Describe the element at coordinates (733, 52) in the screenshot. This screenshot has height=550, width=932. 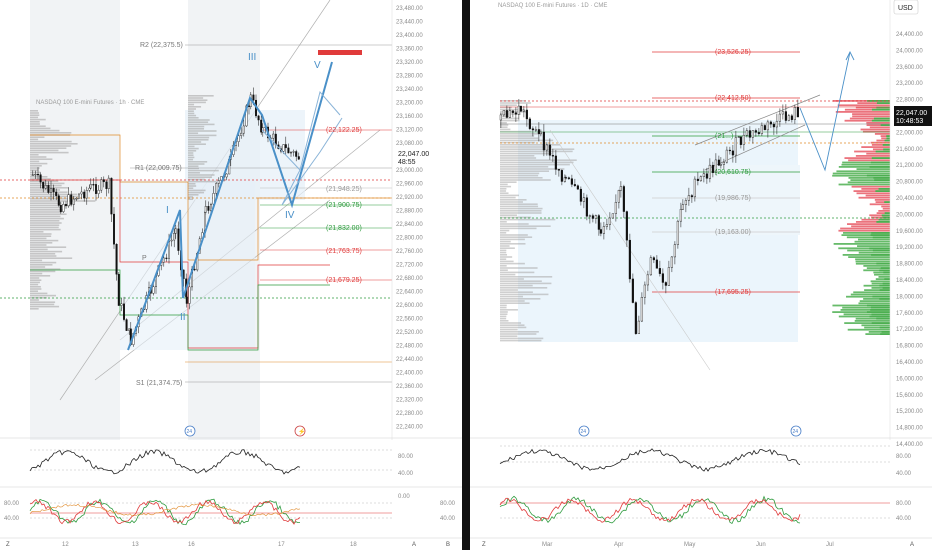
I see `level-label: (23,526.25)` at that location.